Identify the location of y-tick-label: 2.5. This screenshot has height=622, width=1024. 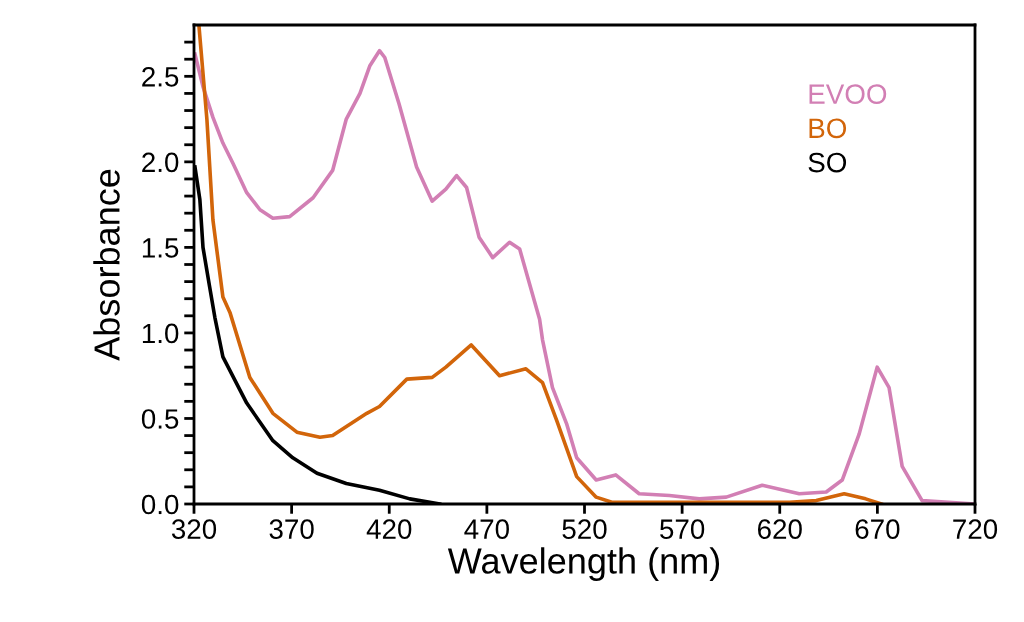
(160, 76).